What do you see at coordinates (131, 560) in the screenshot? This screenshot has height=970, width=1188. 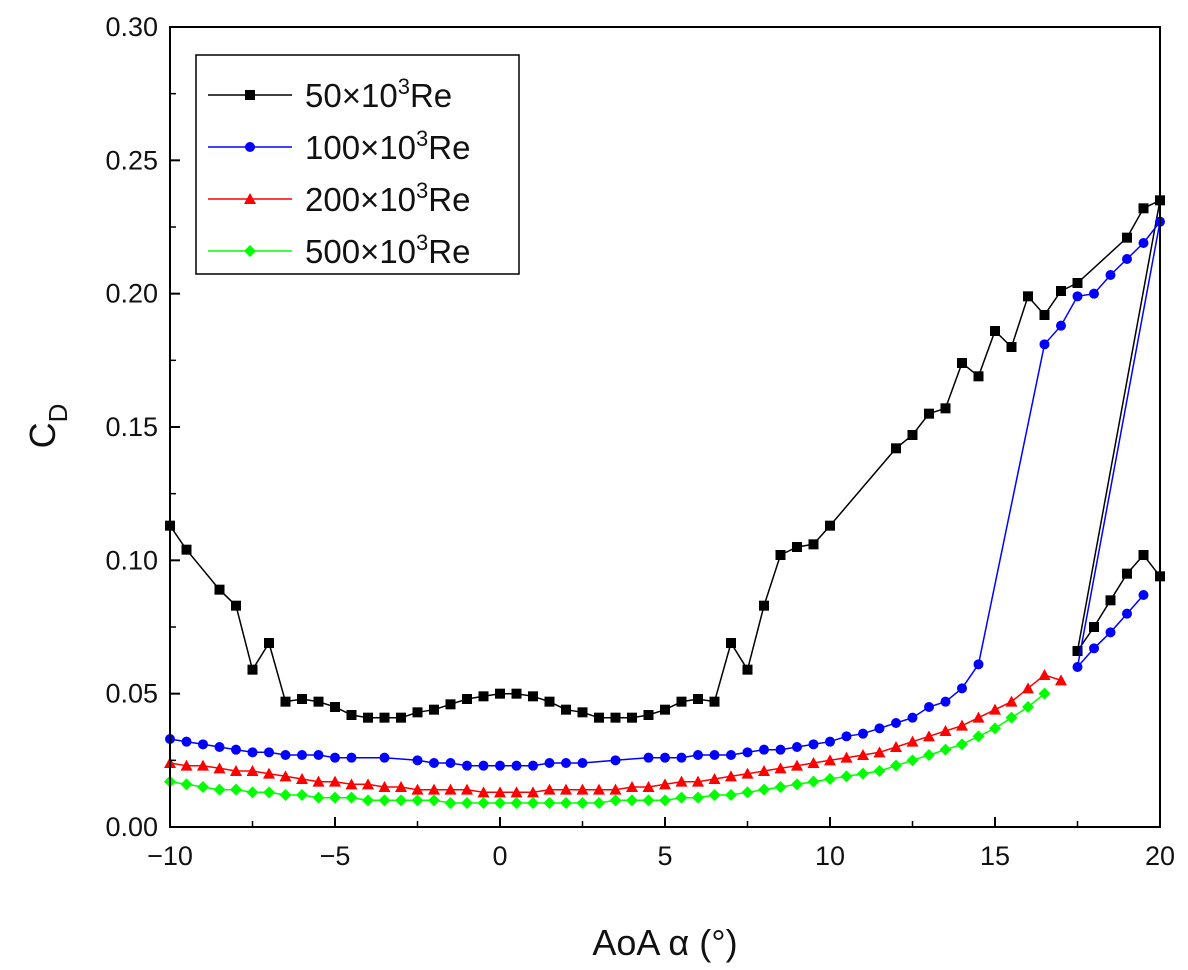 I see `y-tick-label: 0.10` at bounding box center [131, 560].